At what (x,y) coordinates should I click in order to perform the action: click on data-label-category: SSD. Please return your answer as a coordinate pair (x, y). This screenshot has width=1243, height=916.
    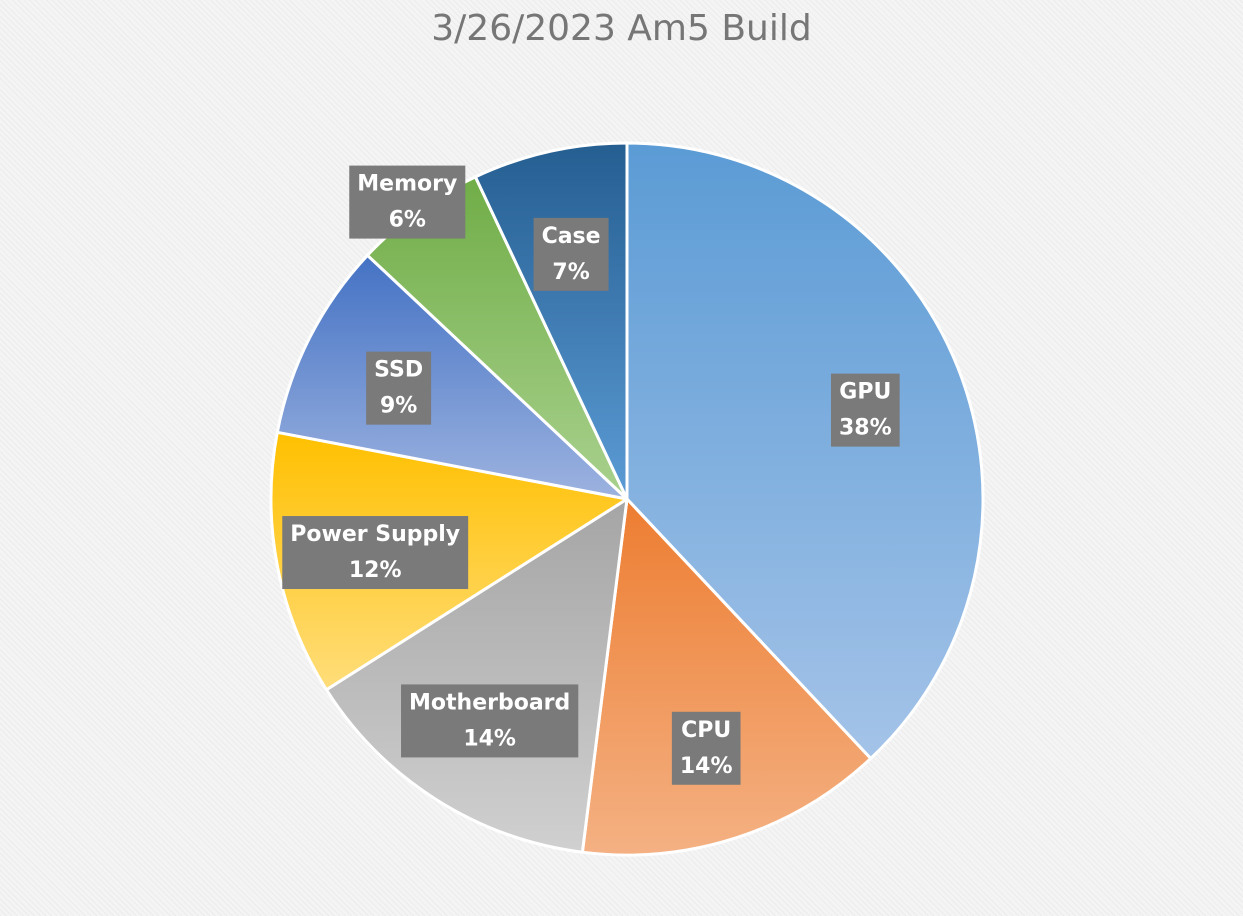
    Looking at the image, I should click on (398, 370).